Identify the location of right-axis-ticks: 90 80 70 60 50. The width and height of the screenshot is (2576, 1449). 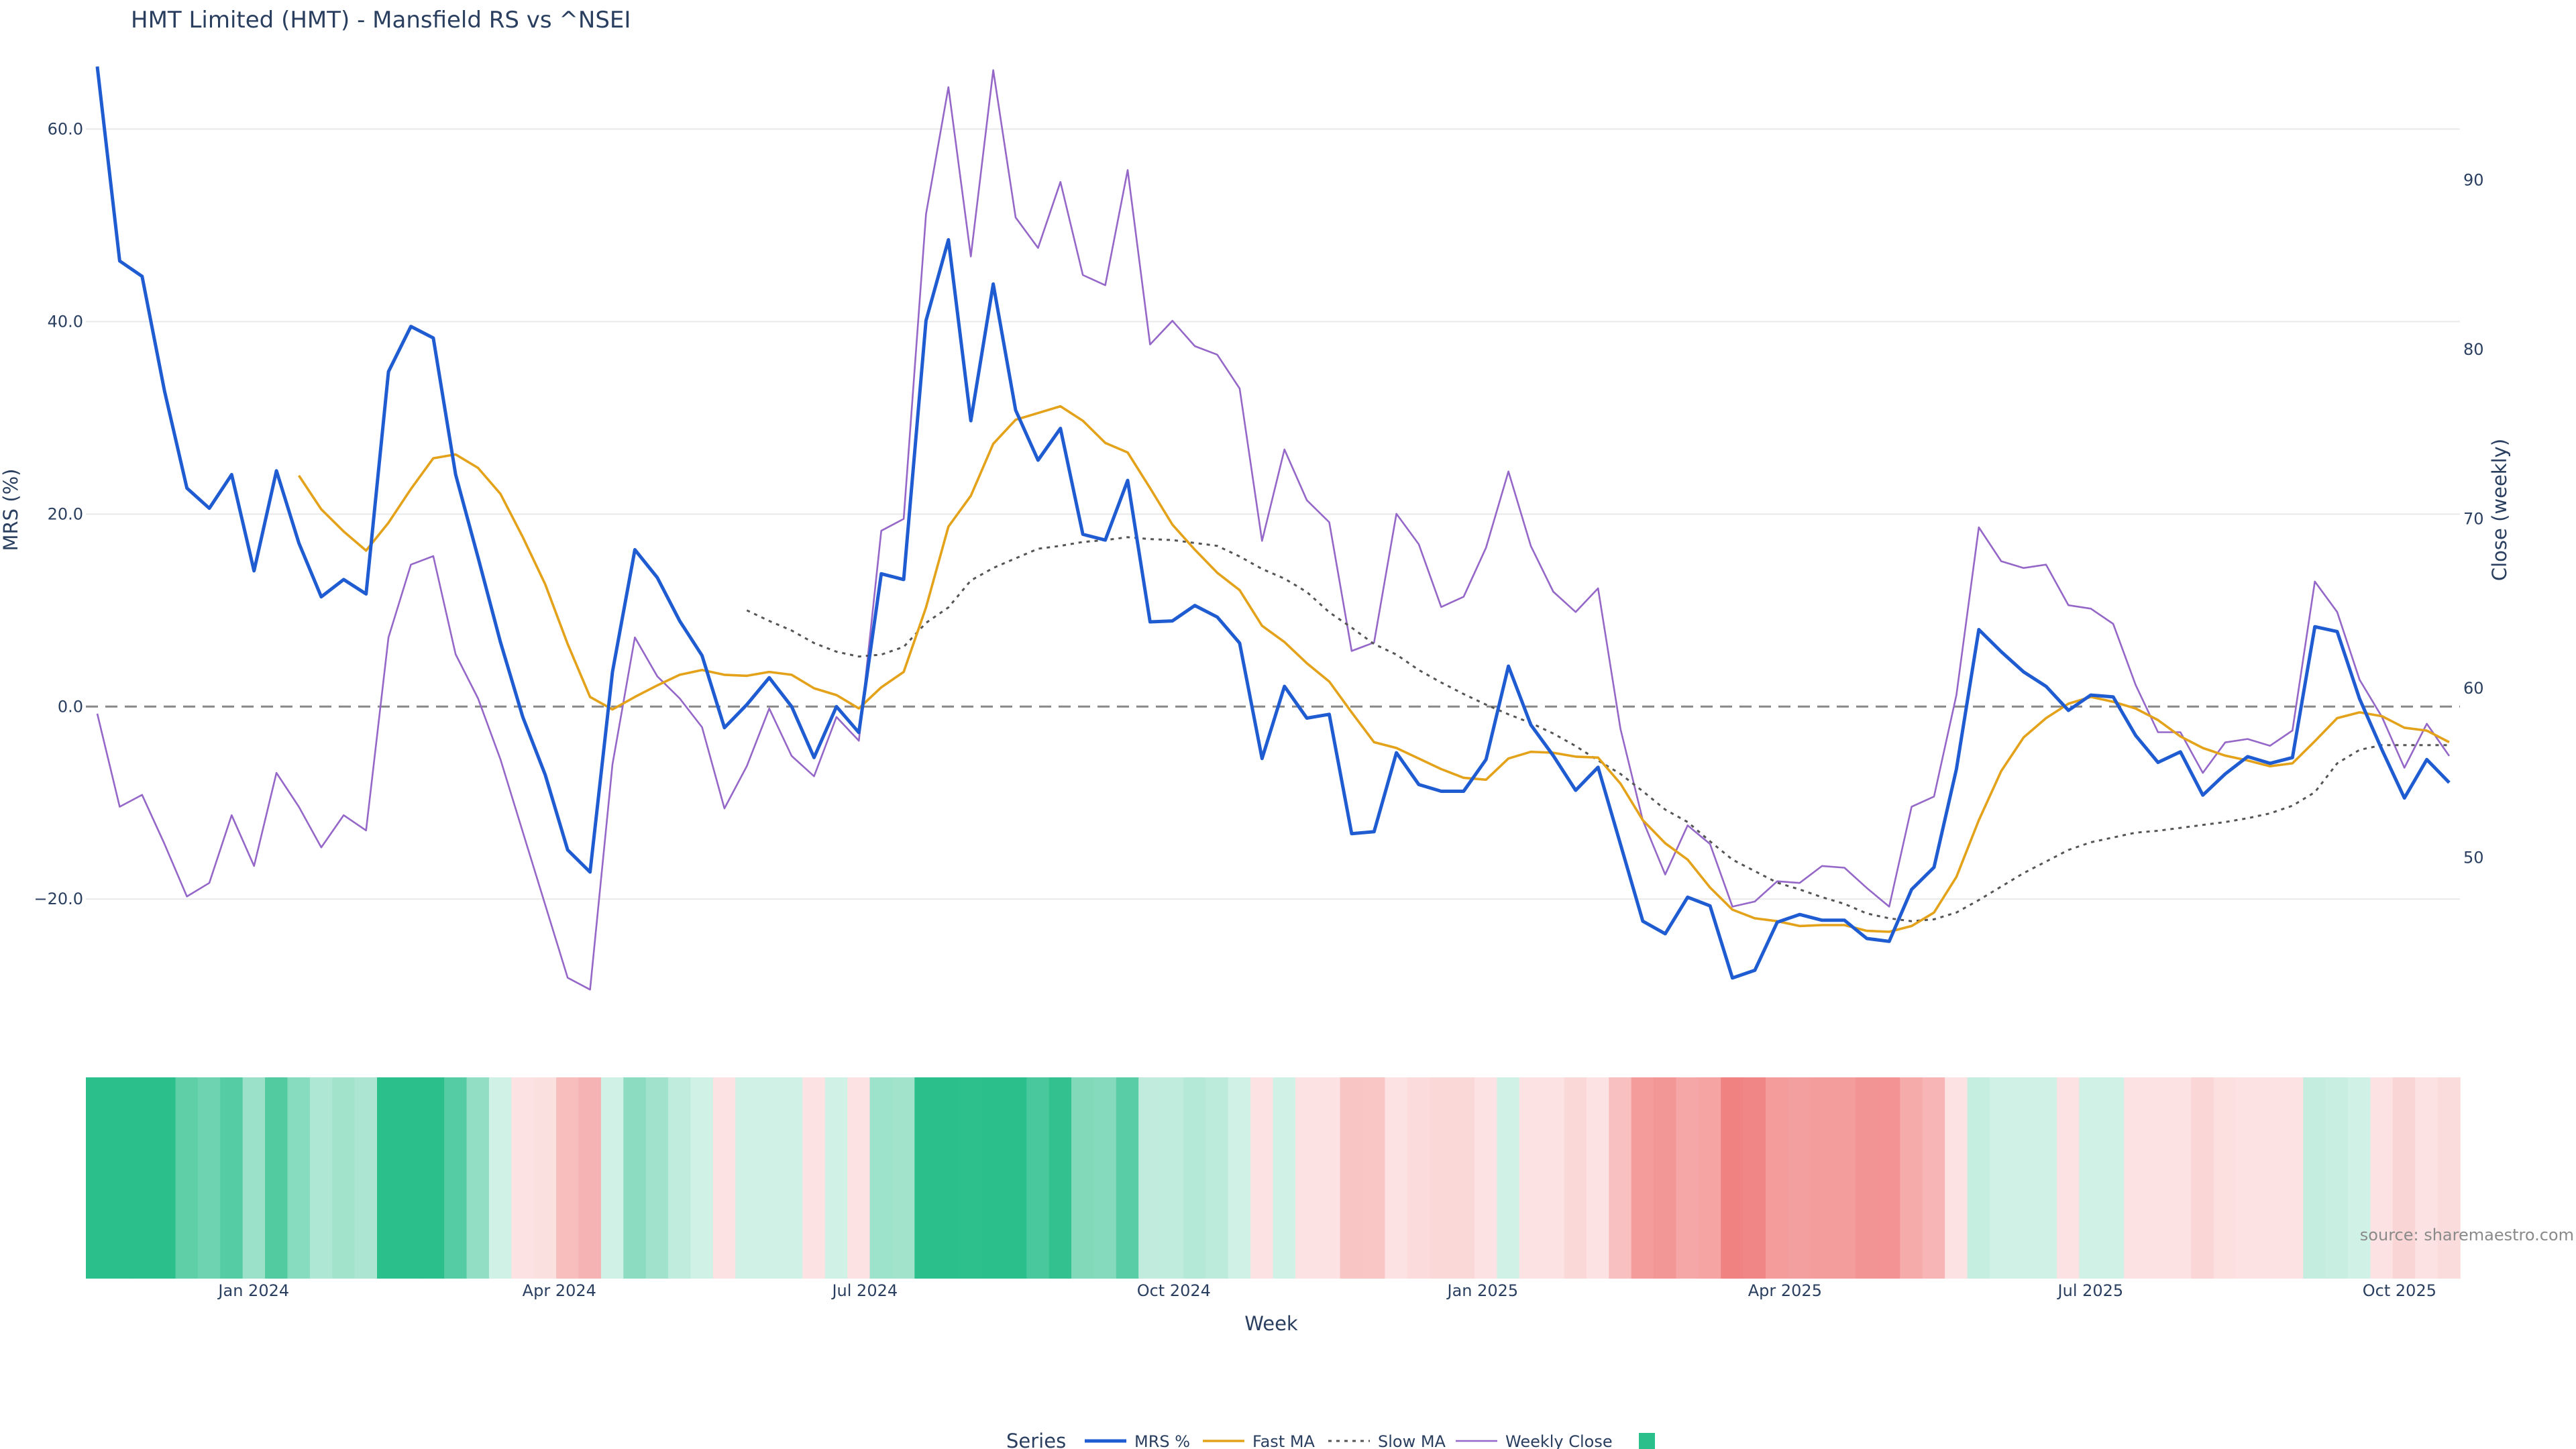
(2473, 519).